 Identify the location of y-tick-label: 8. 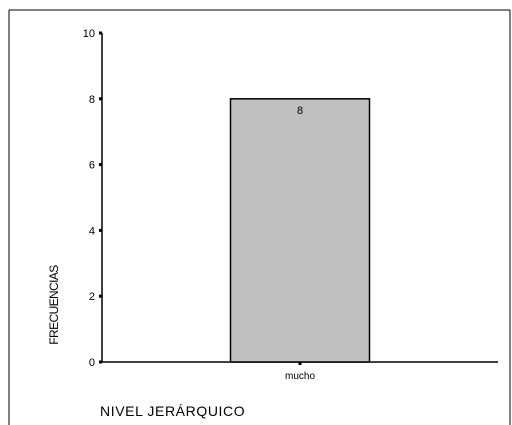
(92, 100).